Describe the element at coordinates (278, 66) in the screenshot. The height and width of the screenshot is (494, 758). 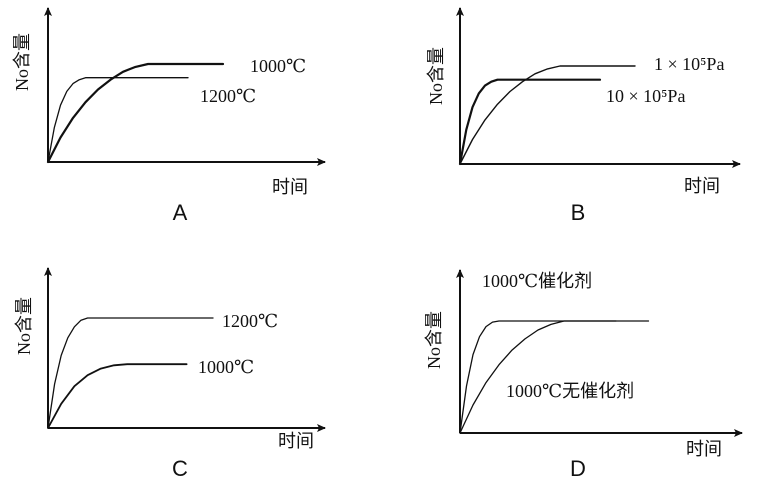
I see `series-label-1: 1000℃` at that location.